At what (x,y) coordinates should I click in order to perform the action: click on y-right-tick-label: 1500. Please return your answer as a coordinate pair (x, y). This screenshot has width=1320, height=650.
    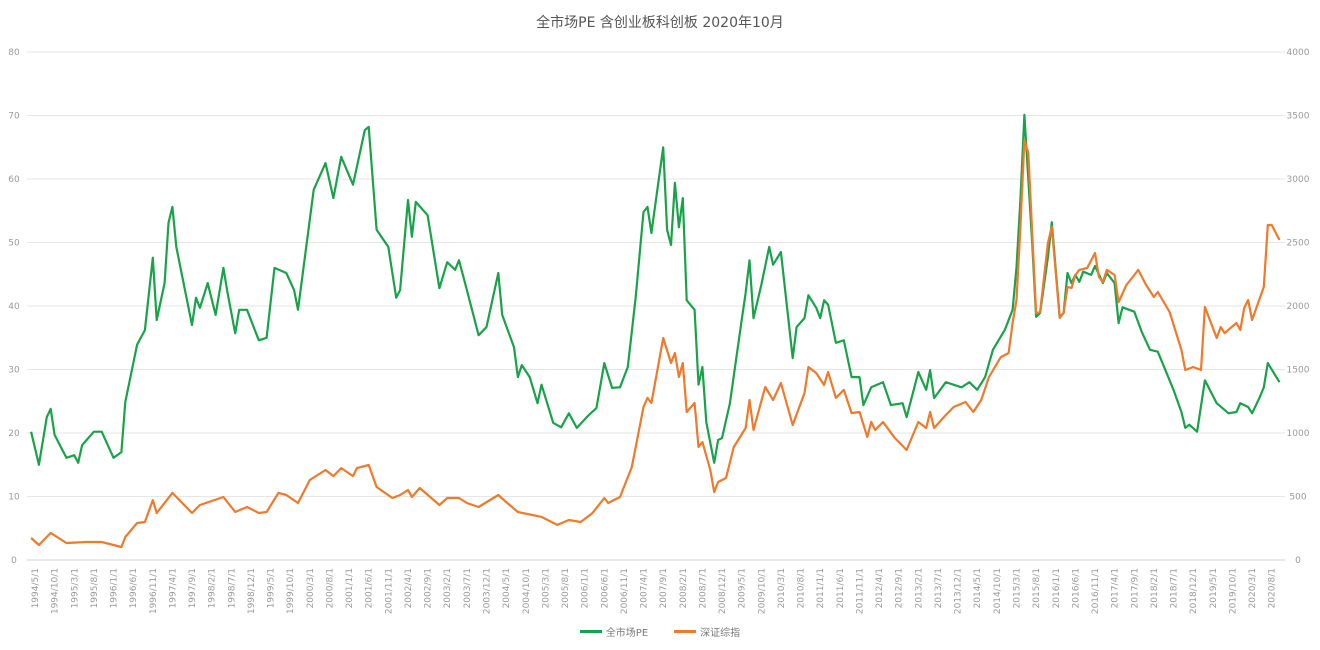
    Looking at the image, I should click on (1298, 371).